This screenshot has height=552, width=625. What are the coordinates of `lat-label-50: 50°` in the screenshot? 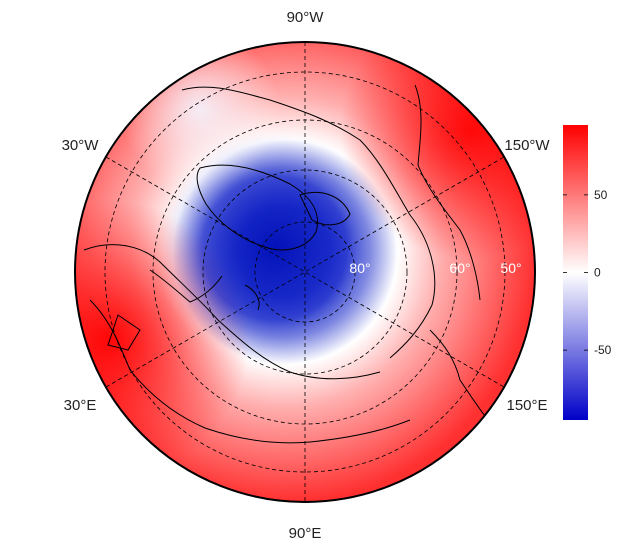 It's located at (510, 268).